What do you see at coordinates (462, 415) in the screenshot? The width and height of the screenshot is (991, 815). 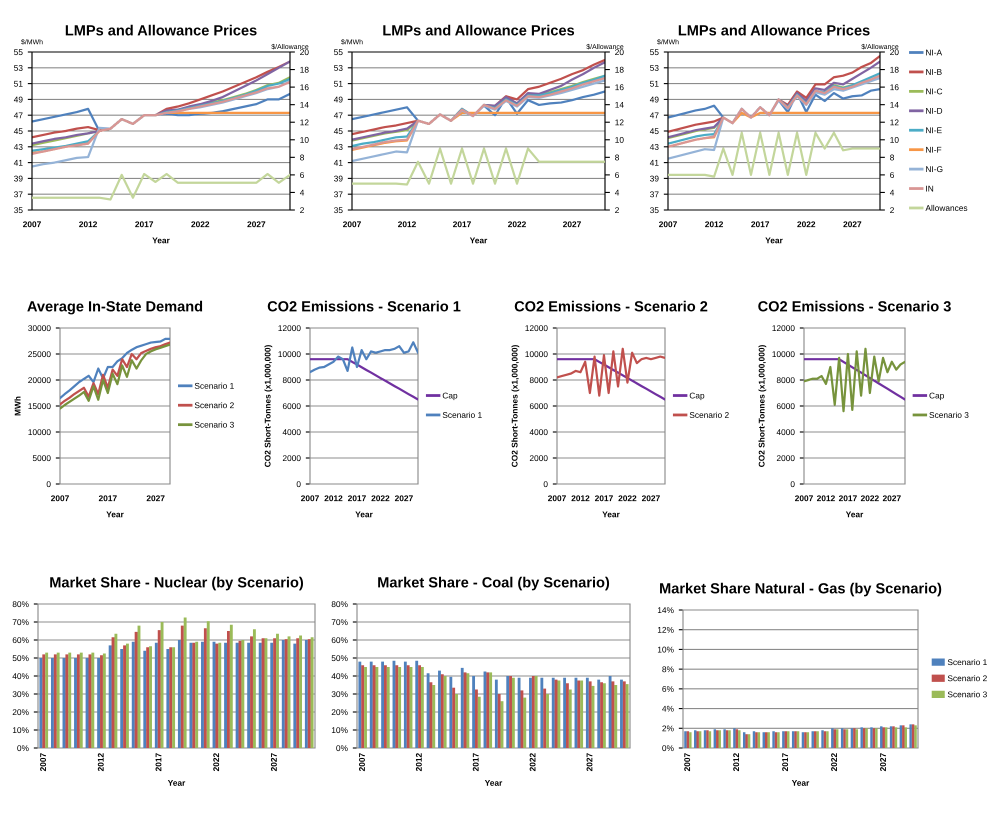 I see `legend-label: Scenario 1` at bounding box center [462, 415].